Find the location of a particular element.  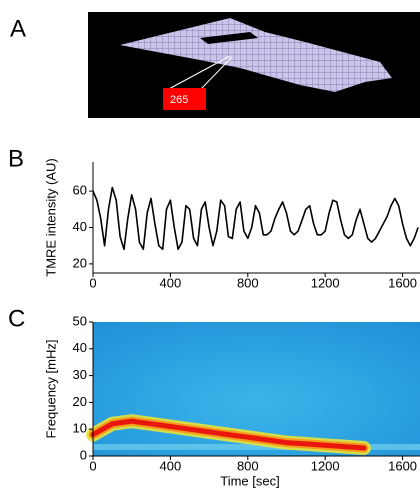

annotation-box is located at coordinates (184, 99).